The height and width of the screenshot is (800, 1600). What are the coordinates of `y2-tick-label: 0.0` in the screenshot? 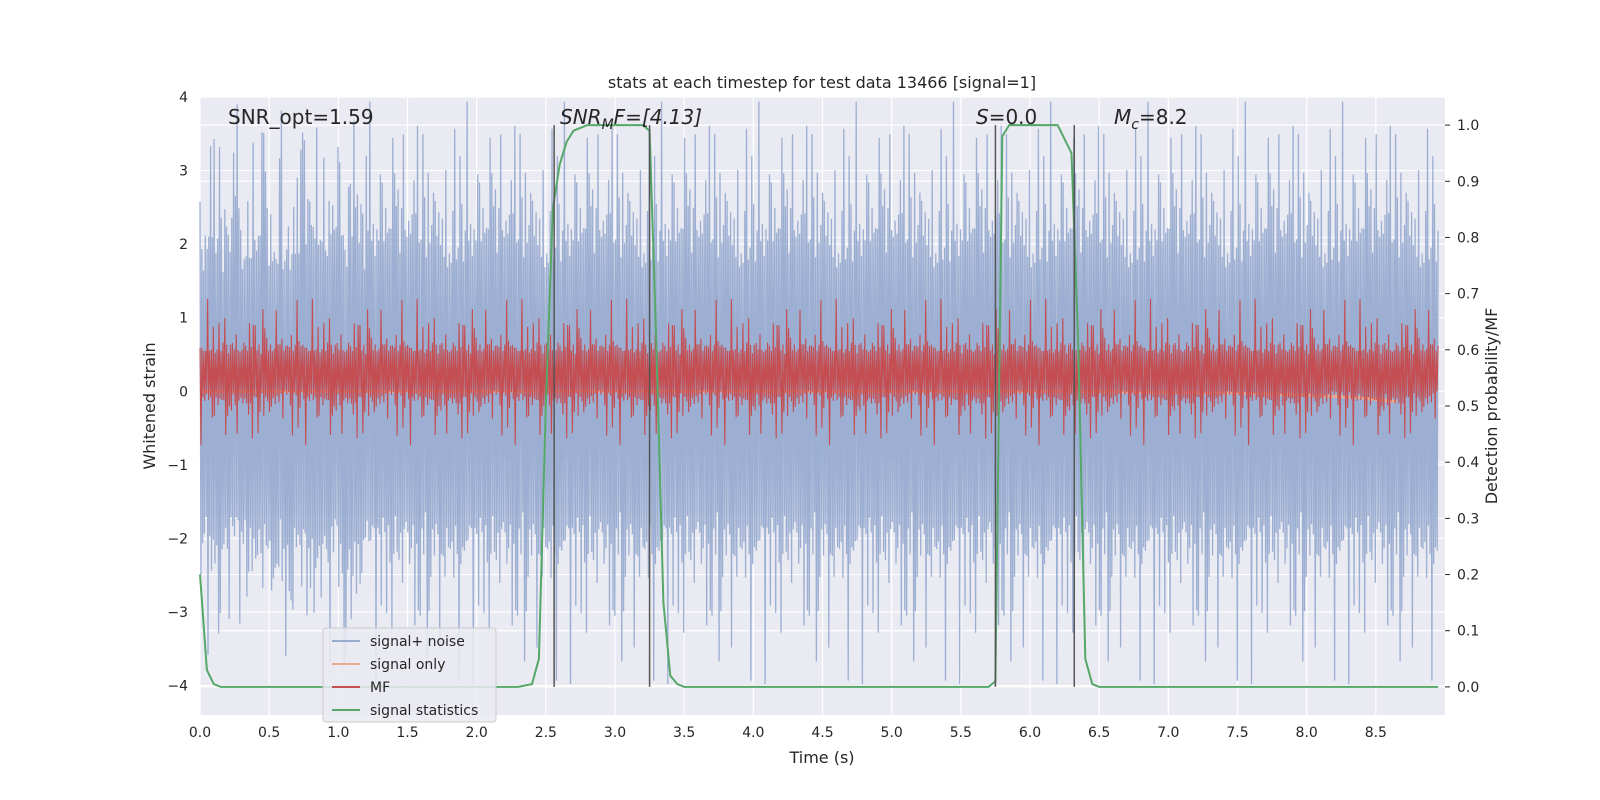 It's located at (1468, 688).